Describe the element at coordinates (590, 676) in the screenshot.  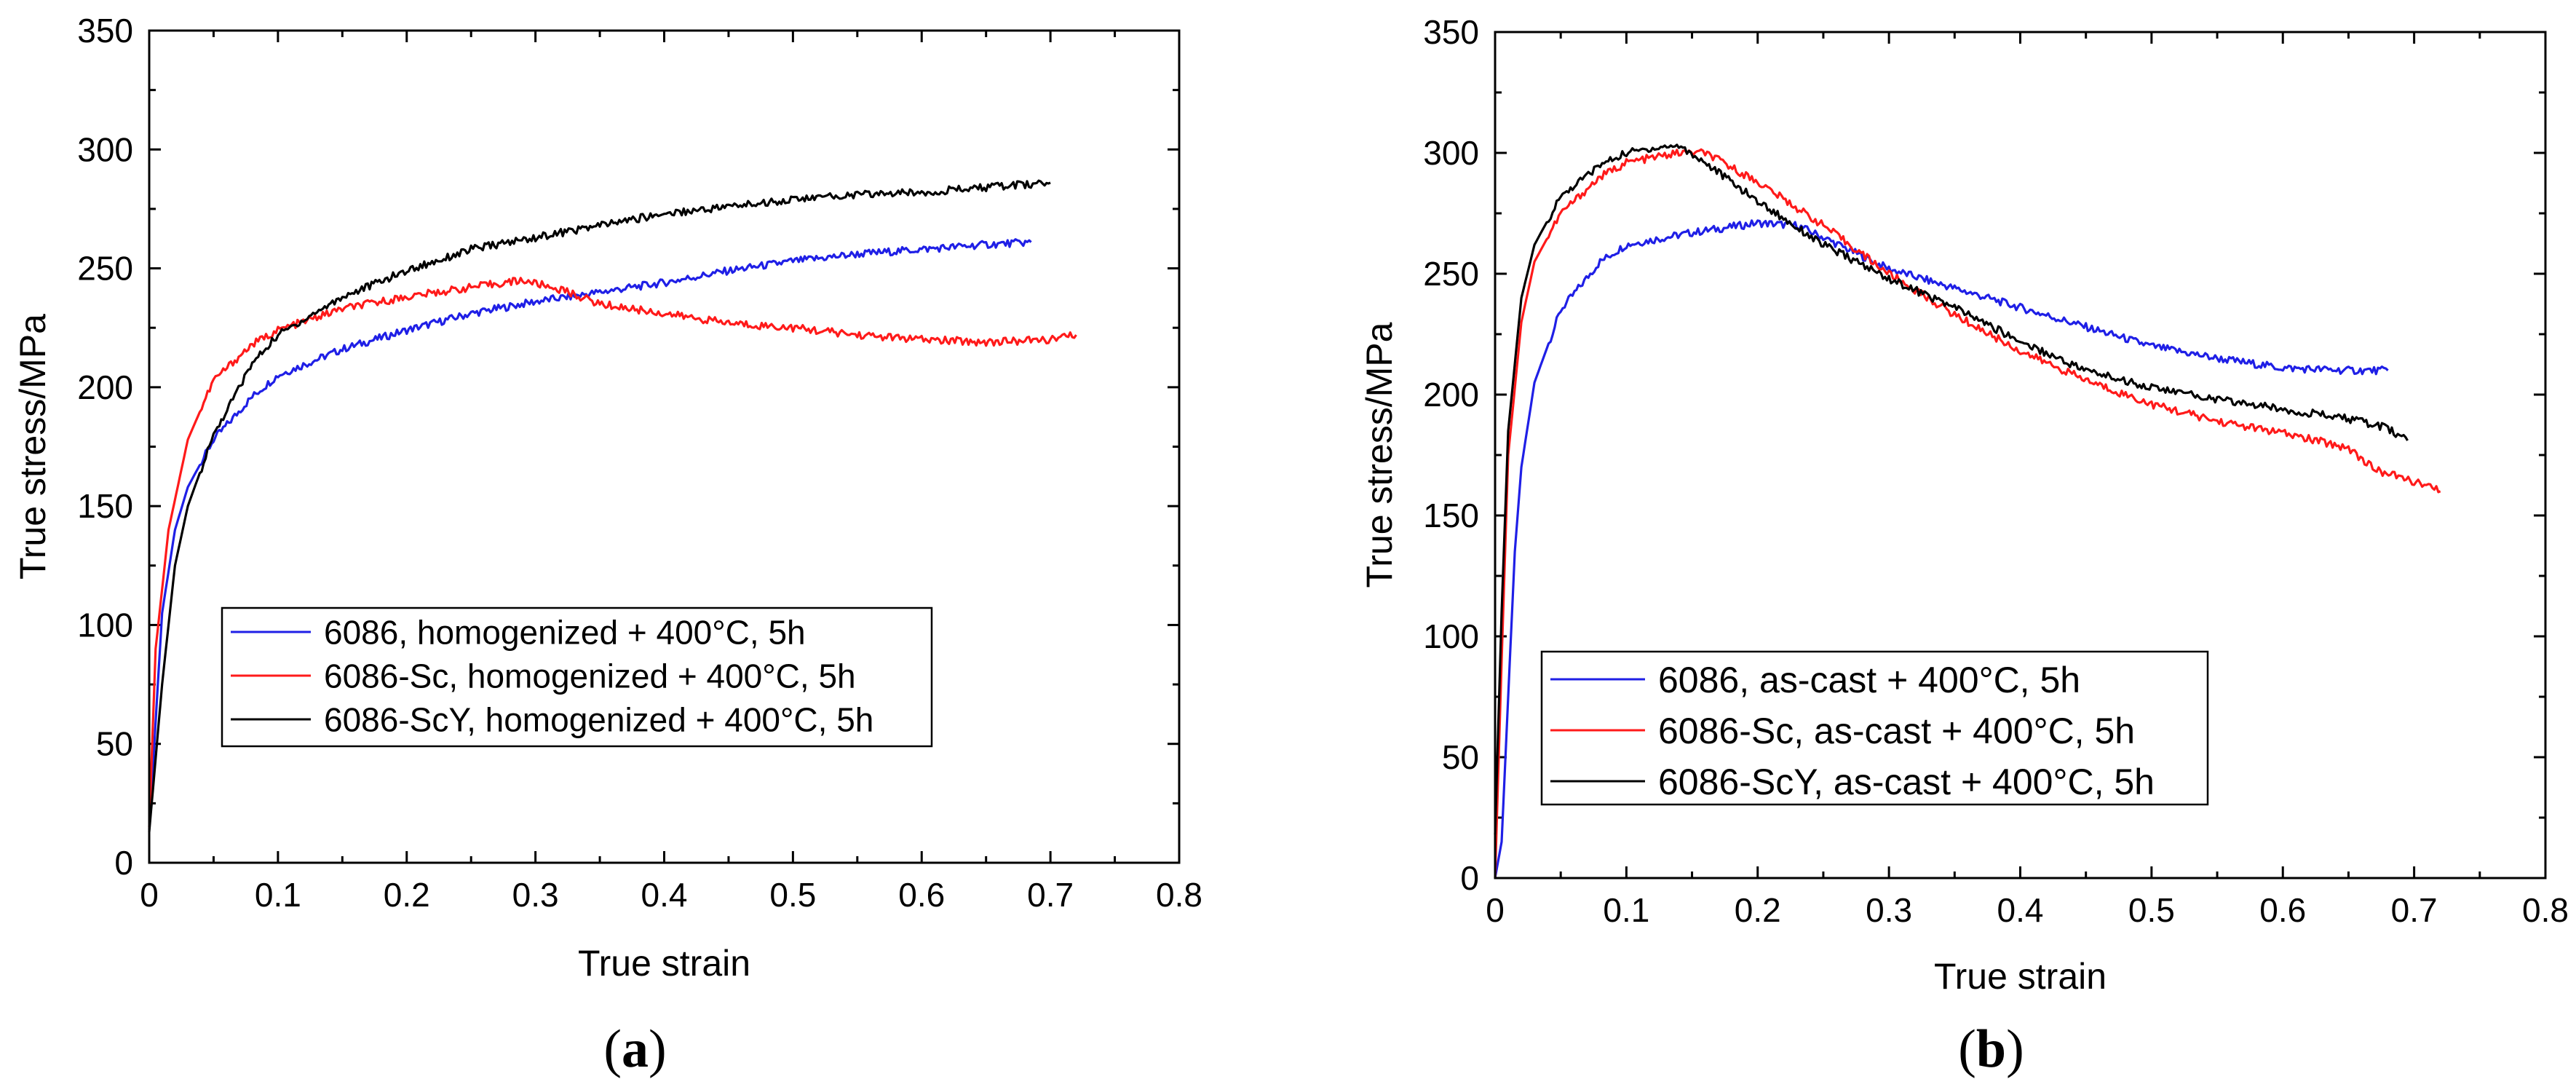
I see `legend-label-6086-sc-homogenized: 6086-Sc, homogenized + 400°C, 5h` at that location.